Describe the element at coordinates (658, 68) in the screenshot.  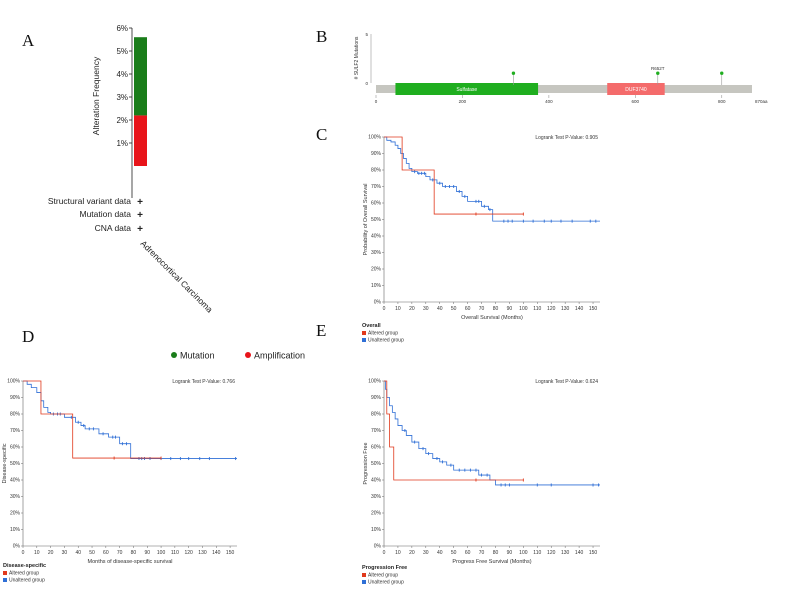
I see `mutation-label: R652T` at that location.